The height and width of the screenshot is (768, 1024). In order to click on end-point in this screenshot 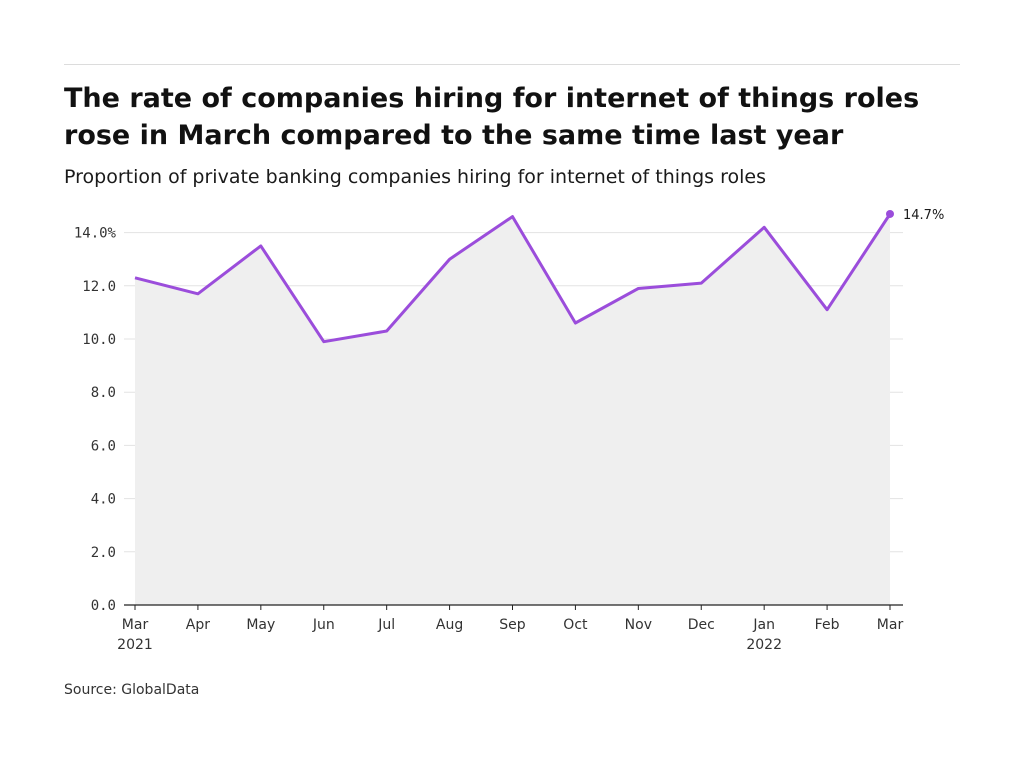, I will do `click(890, 213)`.